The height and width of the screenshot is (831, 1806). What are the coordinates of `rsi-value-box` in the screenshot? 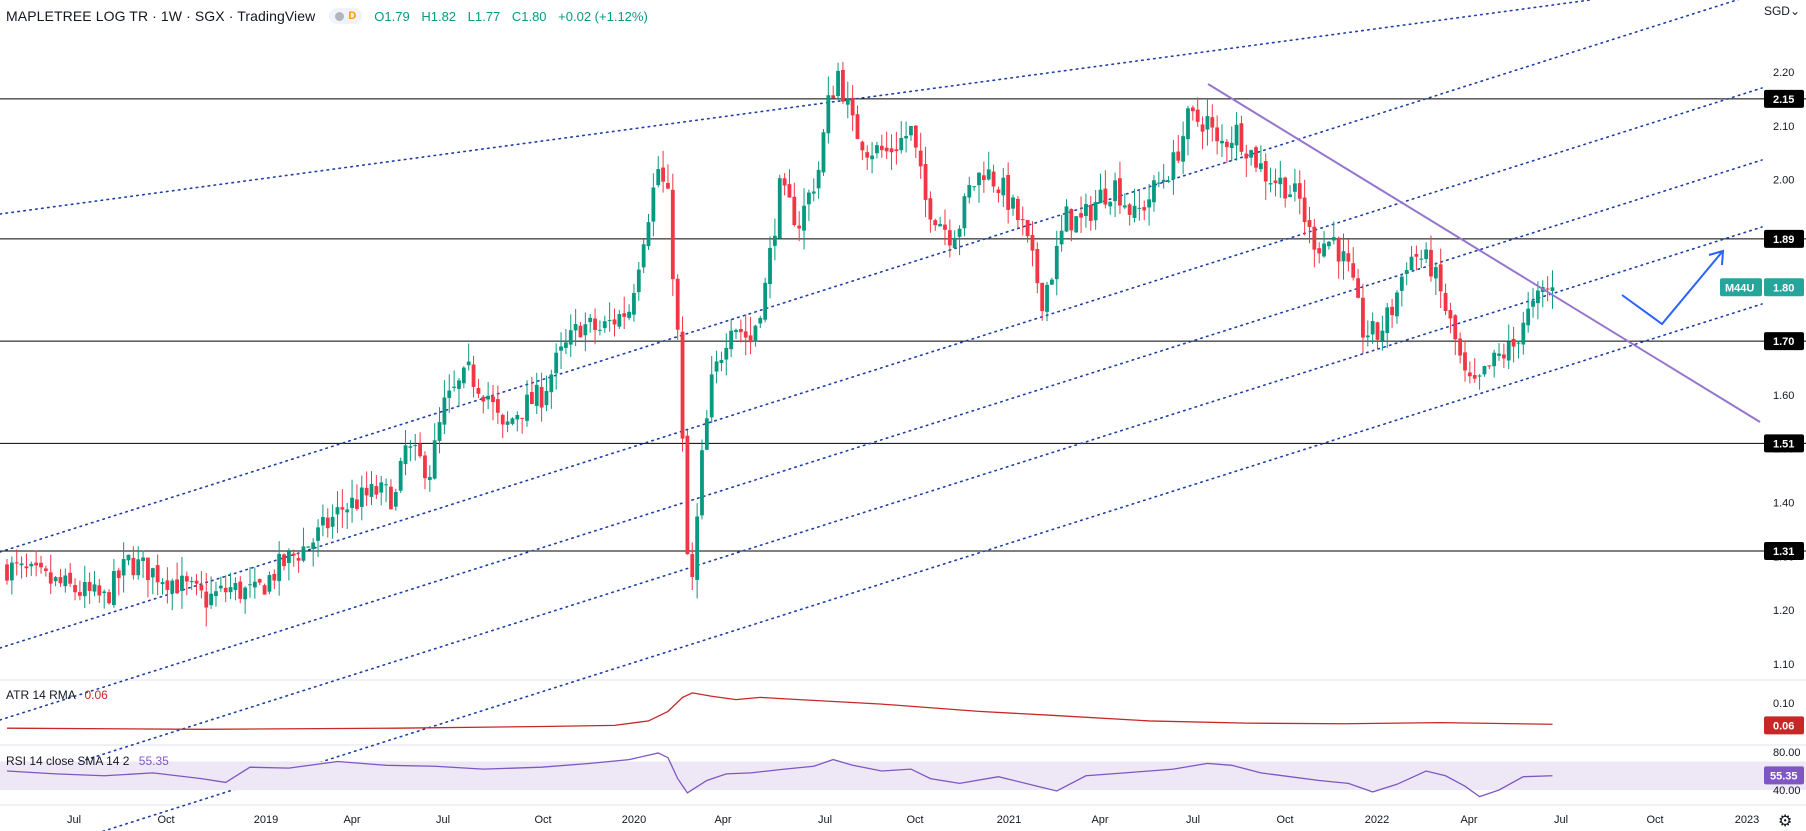 It's located at (1784, 775).